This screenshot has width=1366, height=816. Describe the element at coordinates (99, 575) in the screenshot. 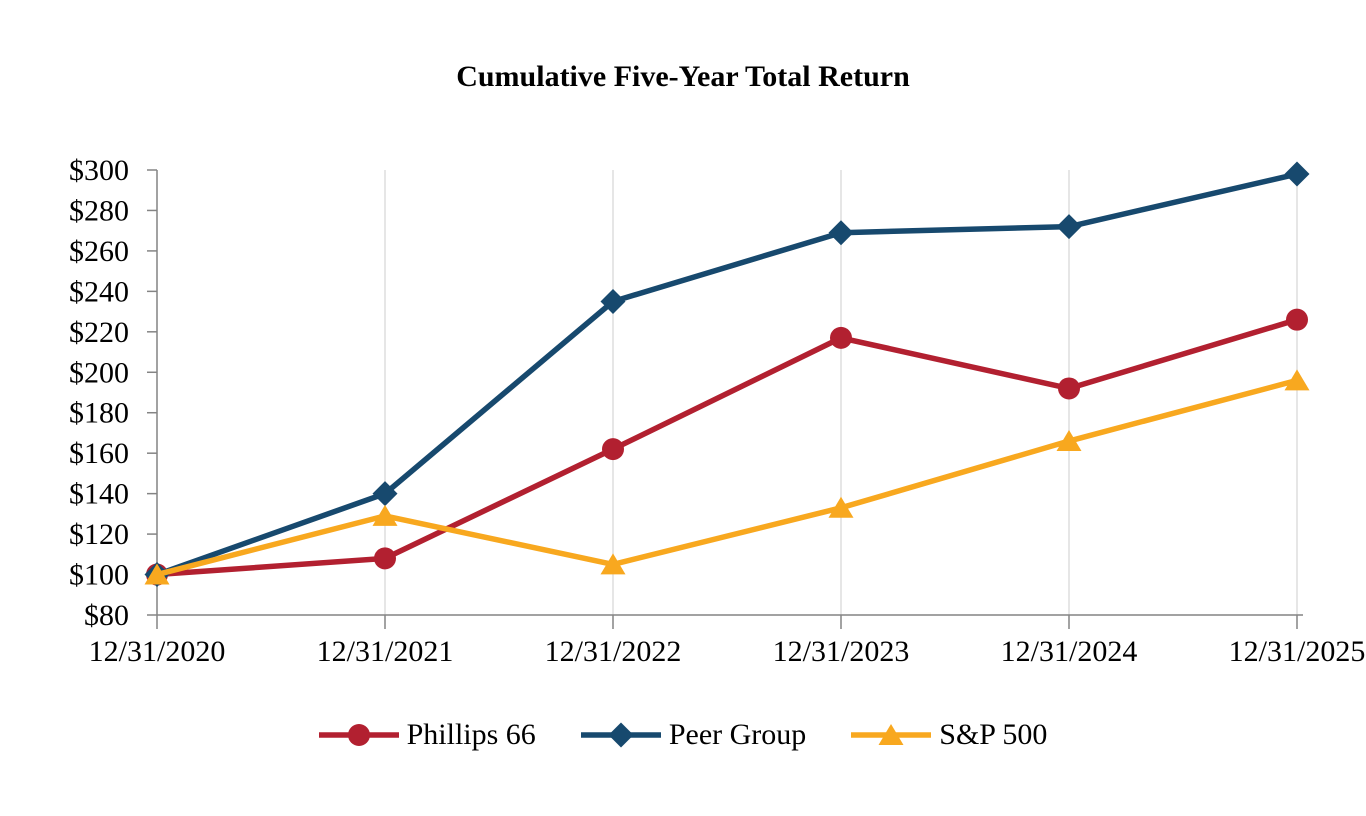

I see `y-tick-label: $100` at that location.